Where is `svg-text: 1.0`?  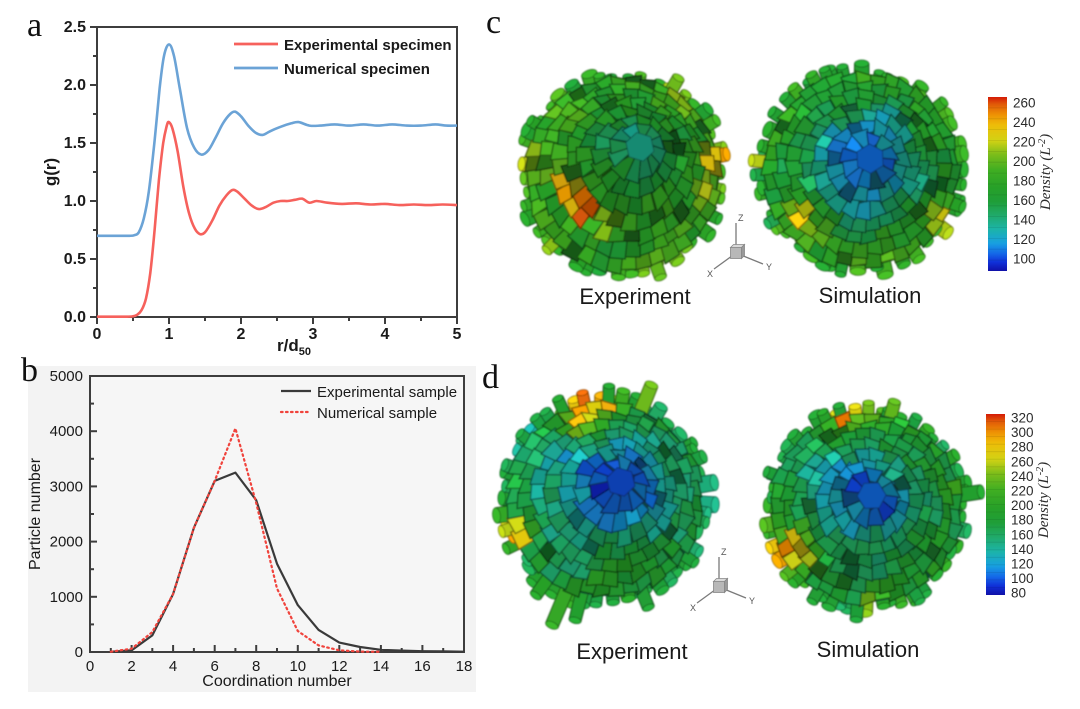
svg-text: 1.0 is located at coordinates (75, 201).